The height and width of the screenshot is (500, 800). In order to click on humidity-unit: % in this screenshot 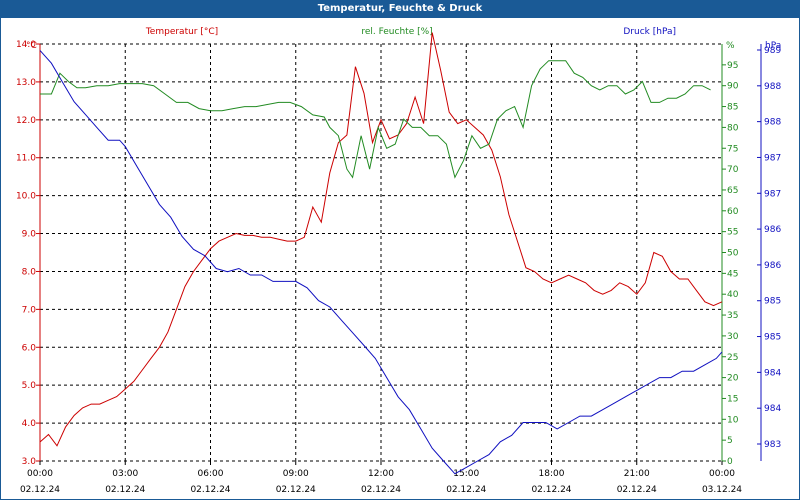, I will do `click(730, 46)`.